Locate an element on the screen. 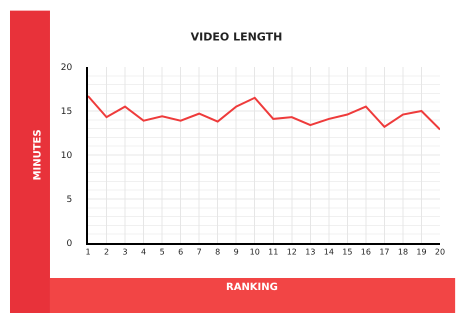 The width and height of the screenshot is (473, 328). y-tick-label: 5 is located at coordinates (69, 200).